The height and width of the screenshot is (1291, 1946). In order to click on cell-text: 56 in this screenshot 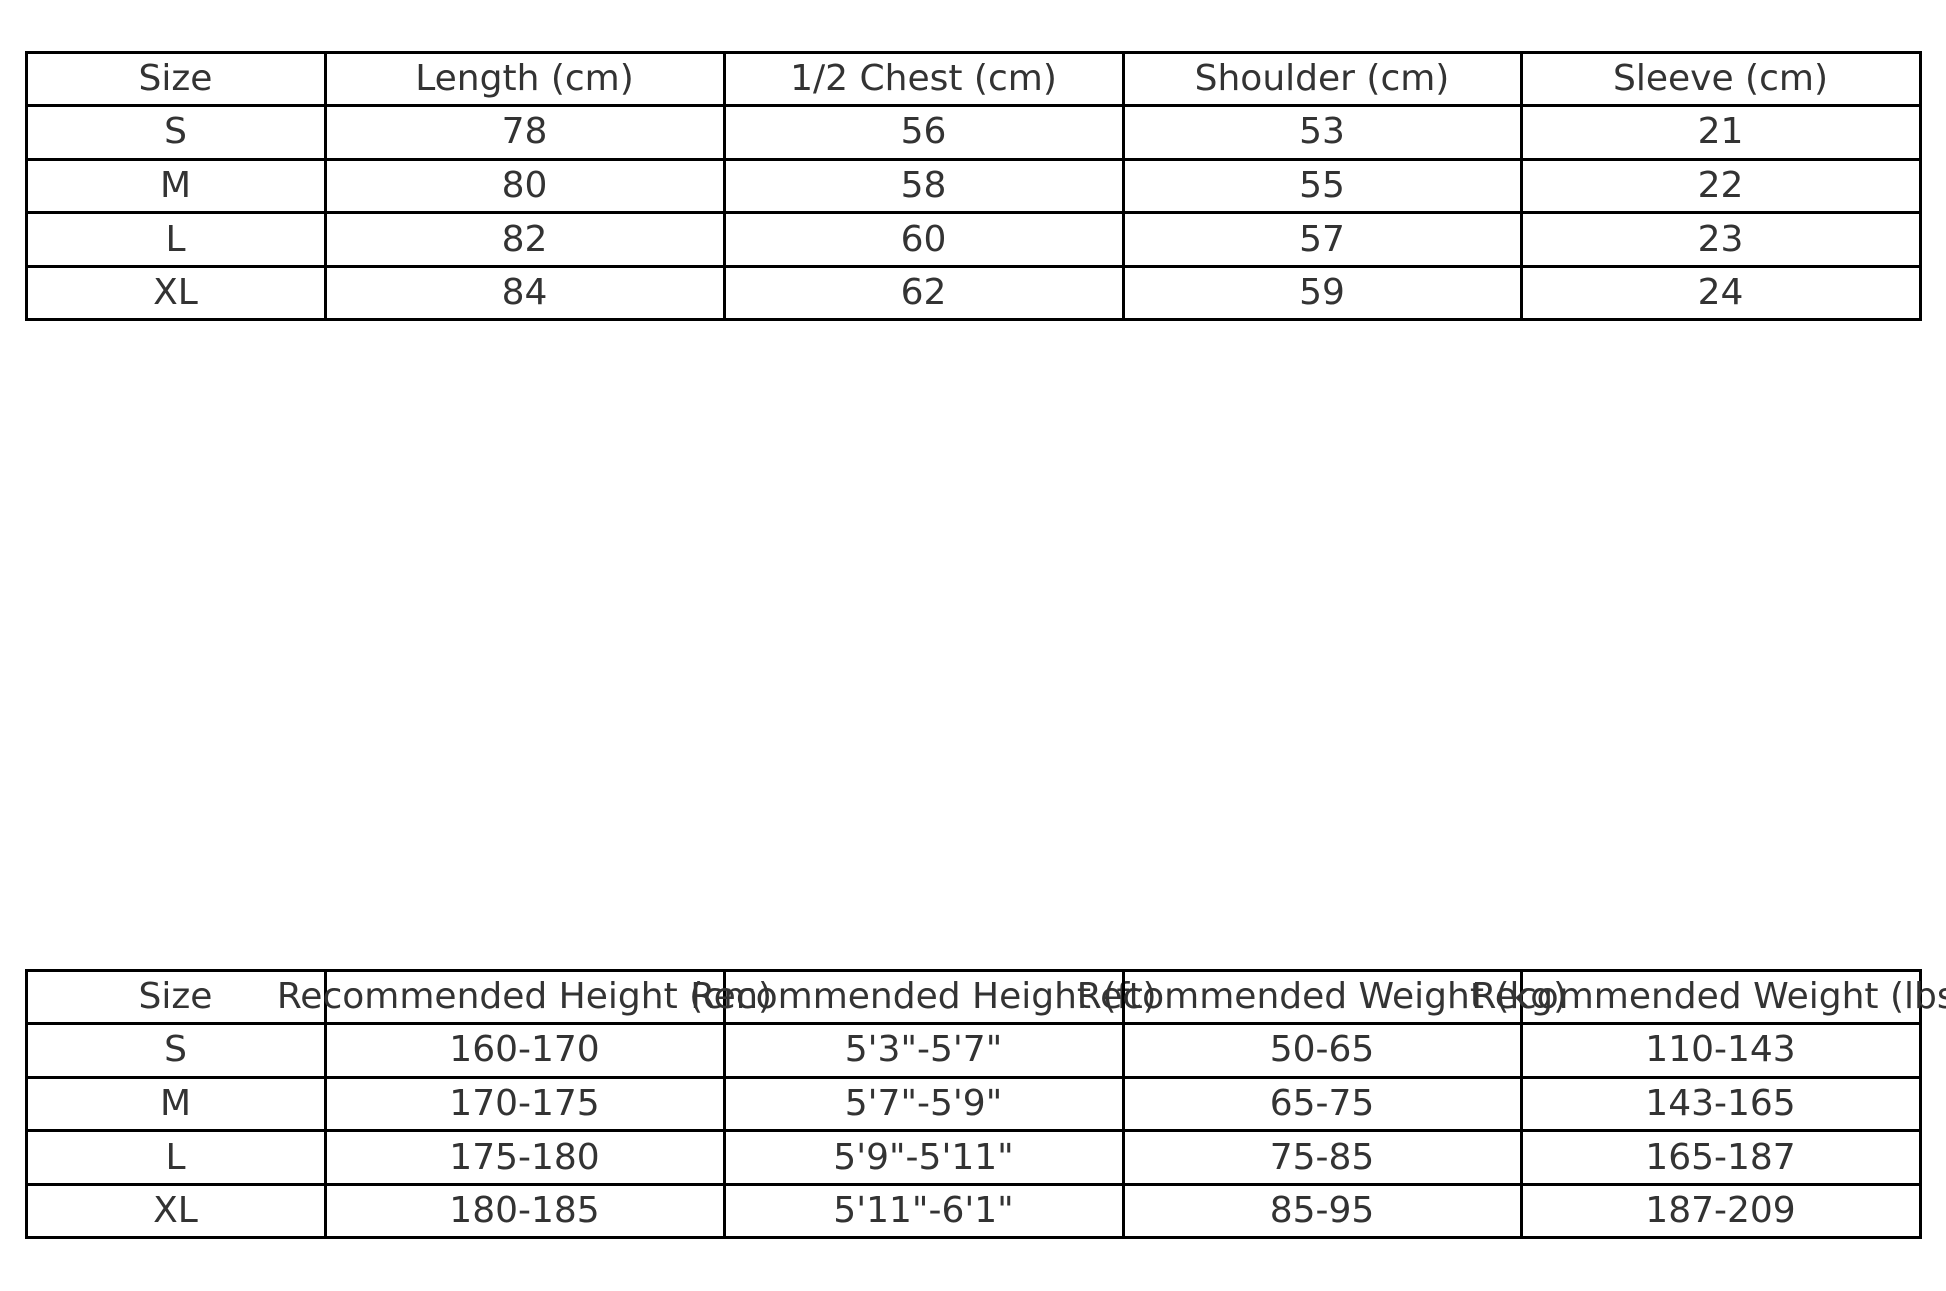, I will do `click(923, 132)`.